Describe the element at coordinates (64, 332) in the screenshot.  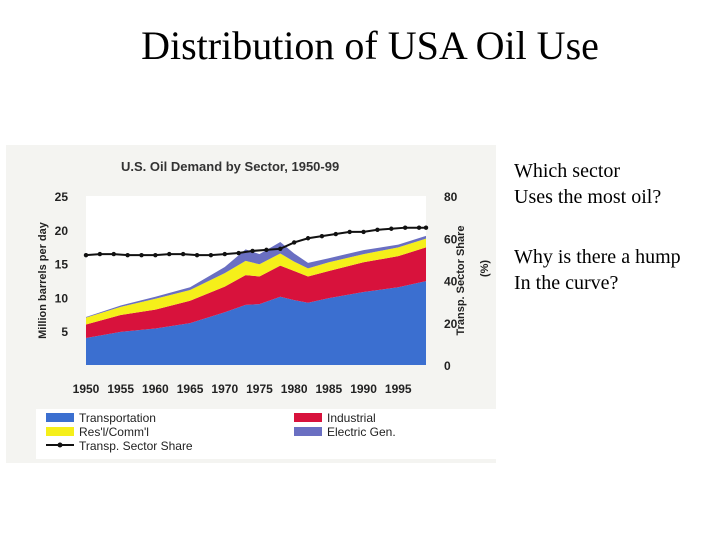
I see `y-tick-label: 5` at that location.